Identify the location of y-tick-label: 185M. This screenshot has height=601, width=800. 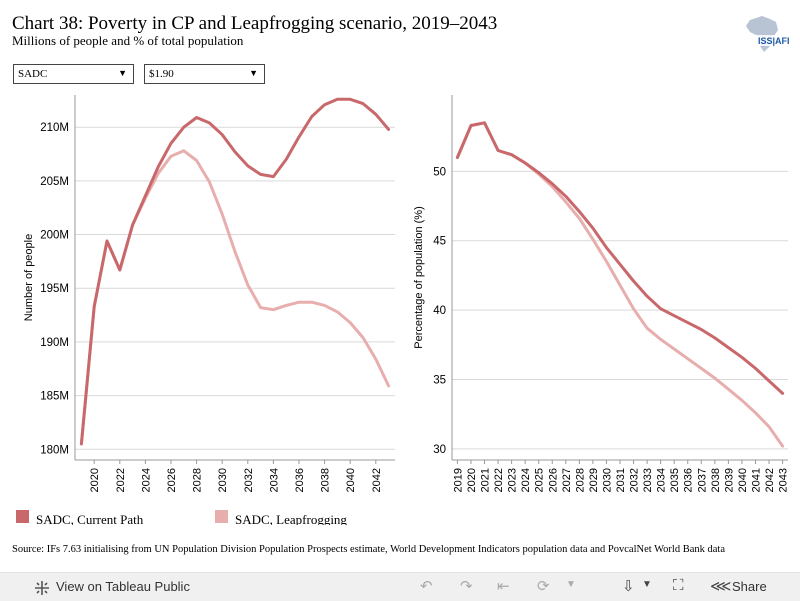
(54, 397).